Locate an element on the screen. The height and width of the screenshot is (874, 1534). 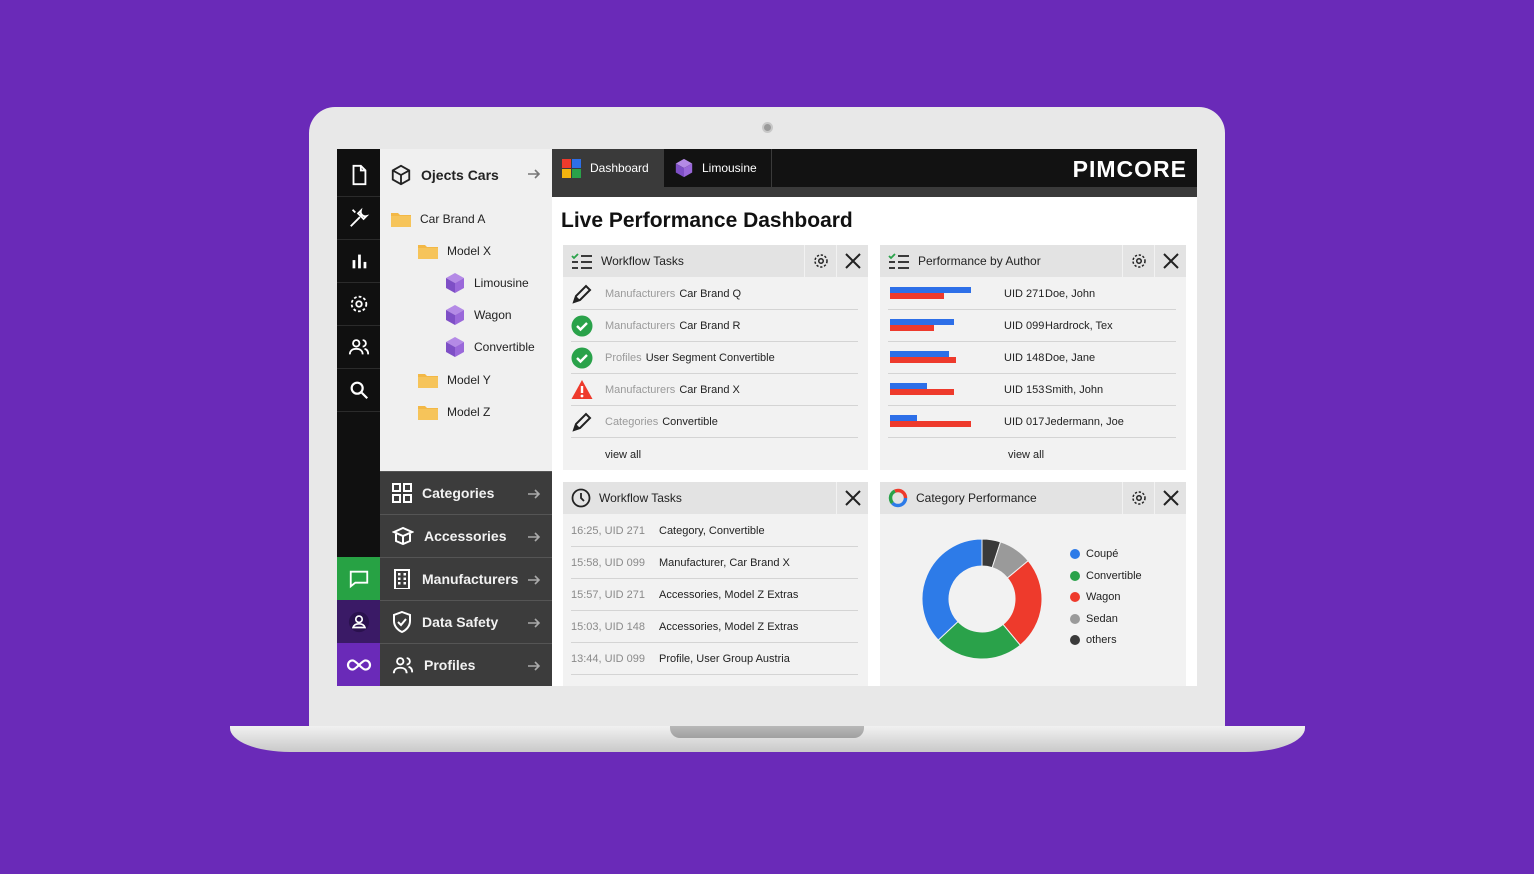
close-icon is located at coordinates (852, 498).